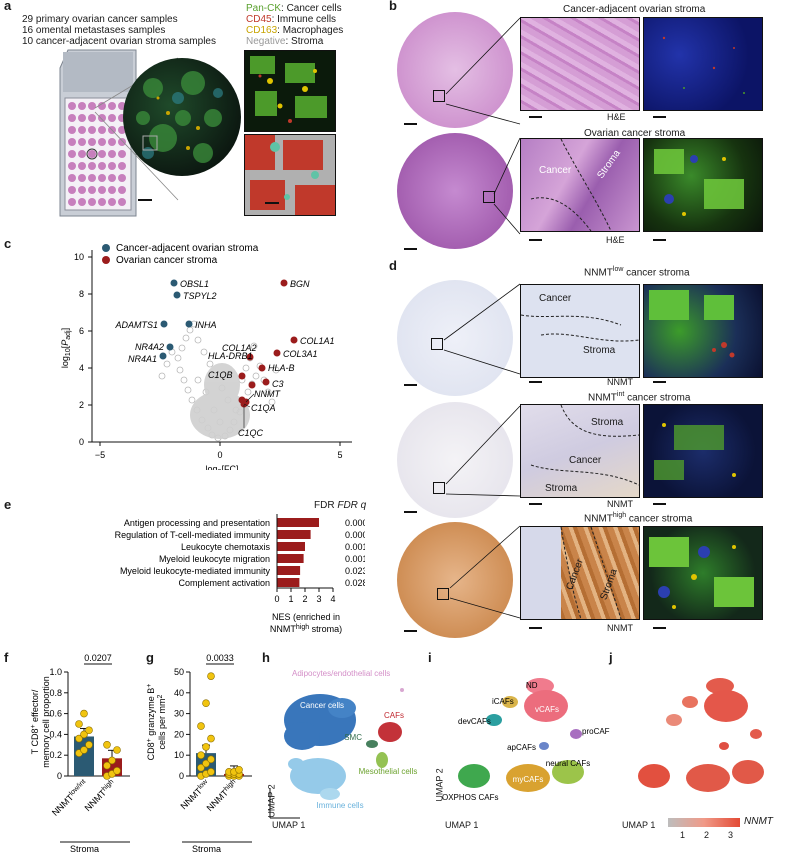 This screenshot has height=857, width=793. I want to click on pathway-label: Myeloid leukocyte-mediated immunity, so click(195, 571).